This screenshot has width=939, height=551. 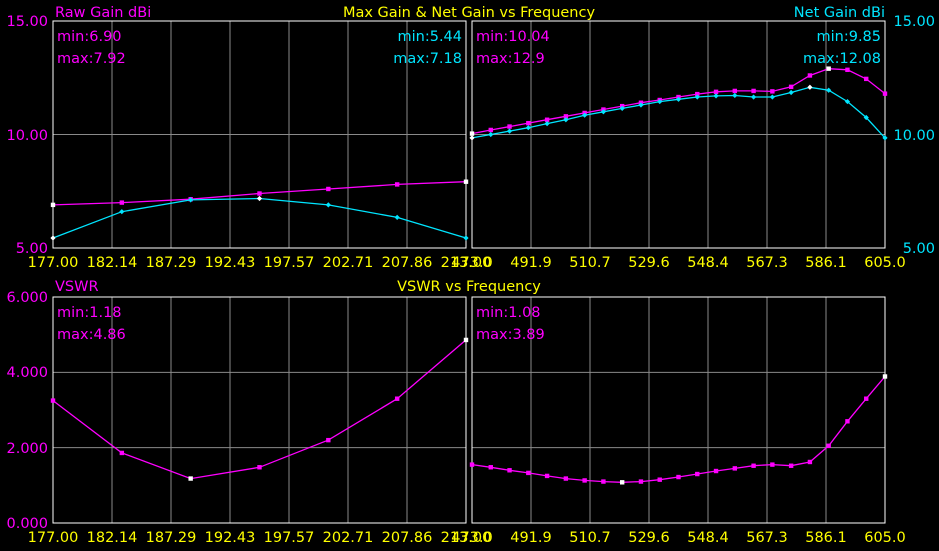 What do you see at coordinates (472, 538) in the screenshot?
I see `x-tick-label: 473.0` at bounding box center [472, 538].